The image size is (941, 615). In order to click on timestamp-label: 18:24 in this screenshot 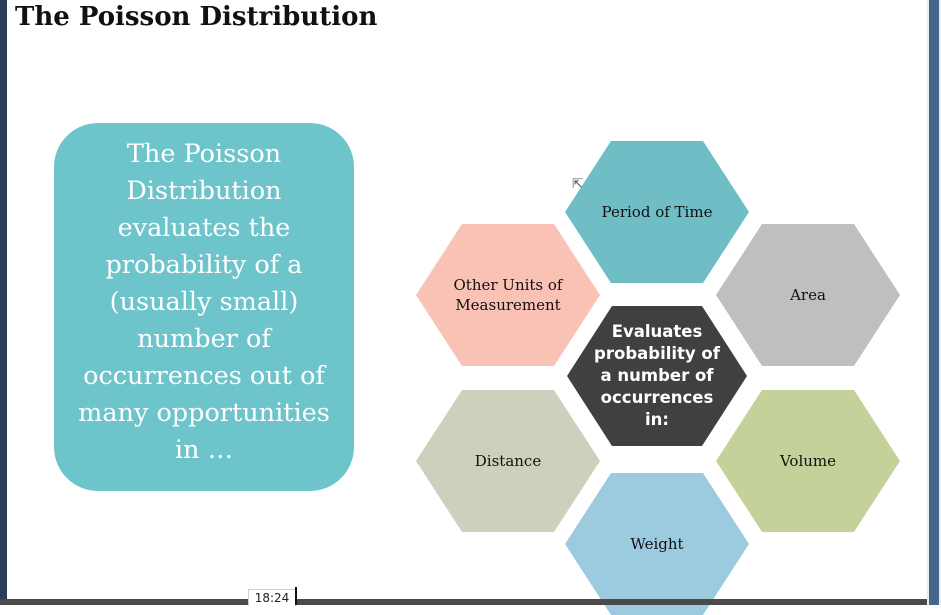, I will do `click(272, 597)`.